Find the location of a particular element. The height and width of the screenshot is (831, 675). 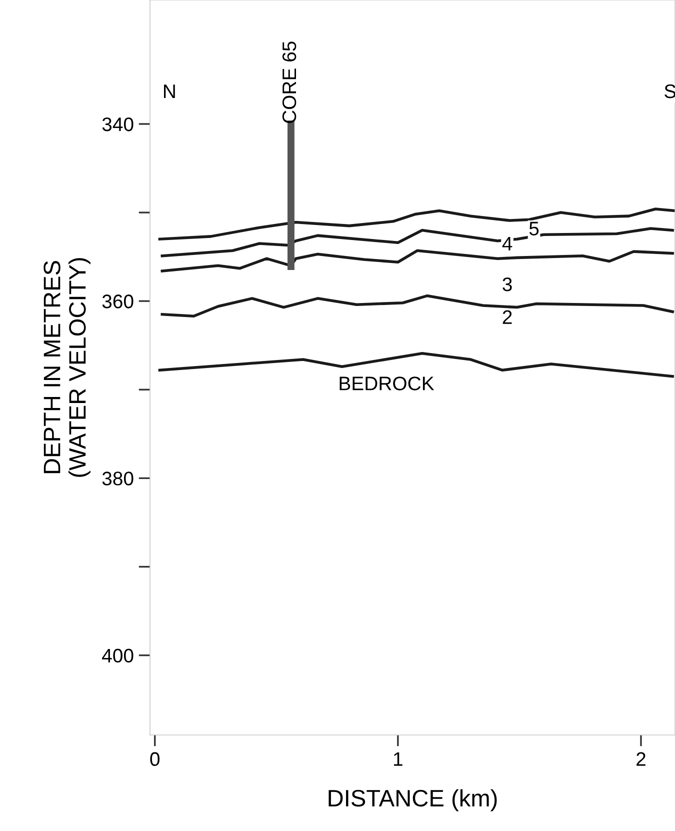

annotation: 3 is located at coordinates (507, 284).